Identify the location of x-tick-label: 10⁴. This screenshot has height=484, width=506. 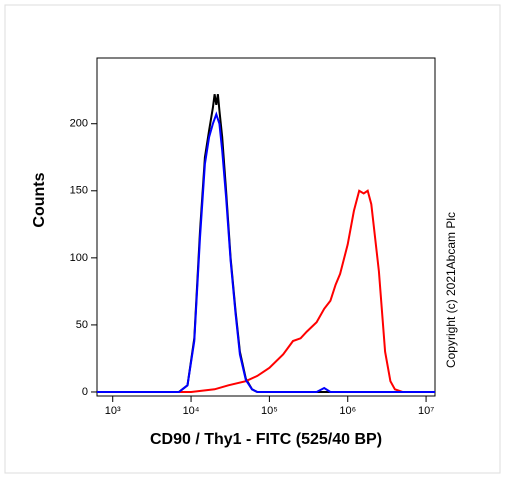
(191, 411).